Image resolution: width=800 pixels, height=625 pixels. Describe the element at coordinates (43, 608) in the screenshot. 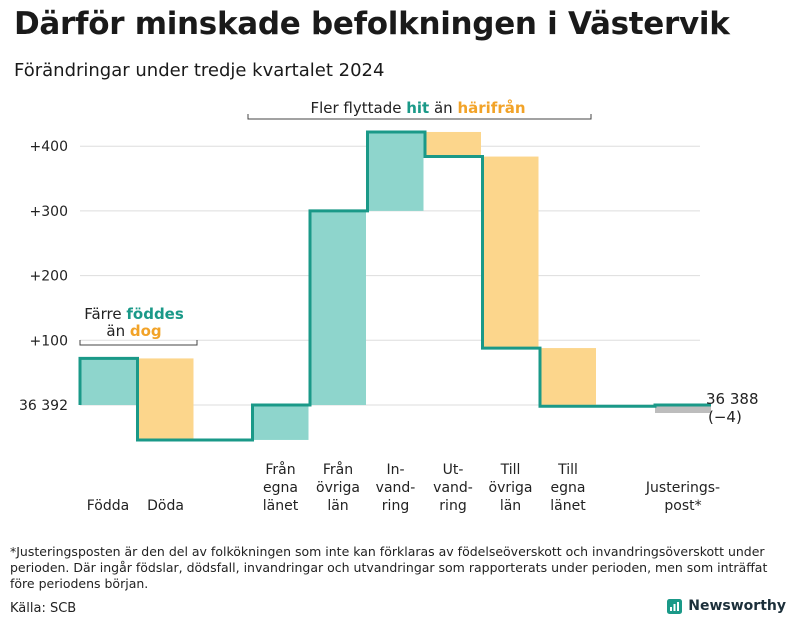

I see `source-note: Källa: SCB` at that location.